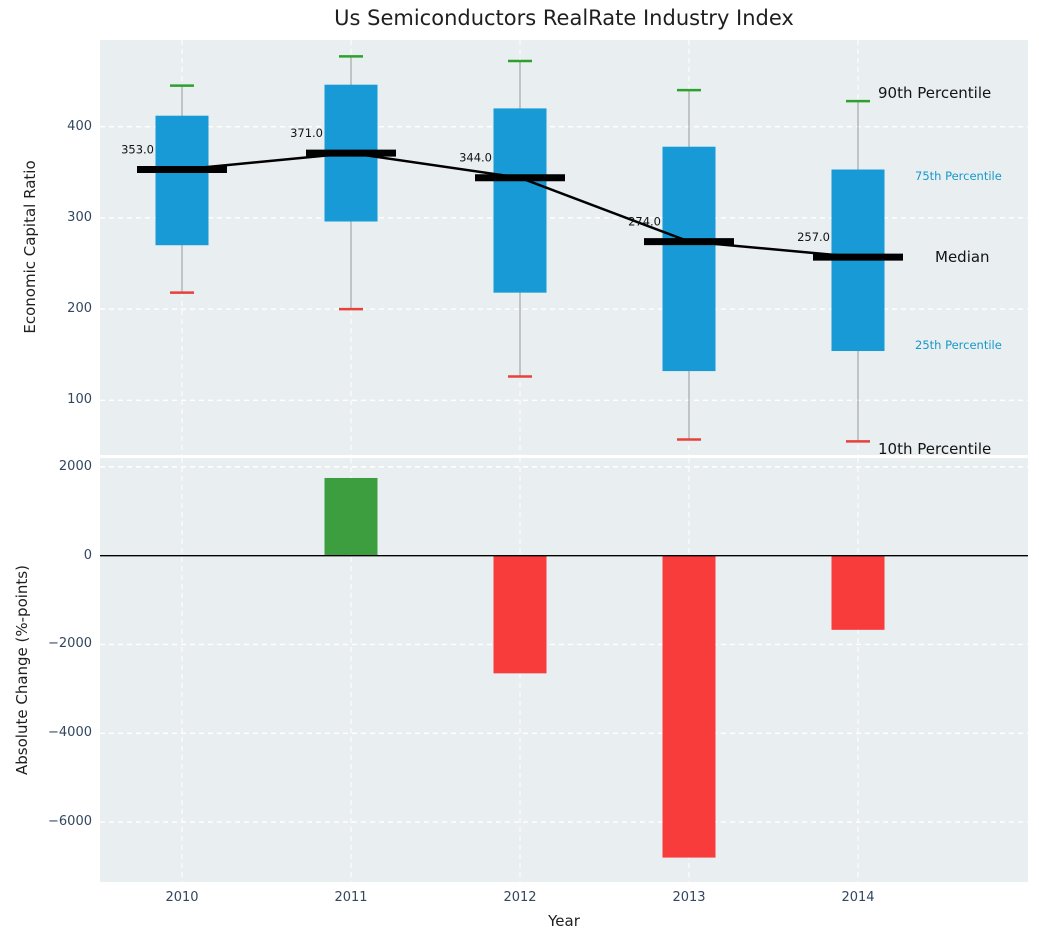  I want to click on median-value-label: 344.0, so click(475, 158).